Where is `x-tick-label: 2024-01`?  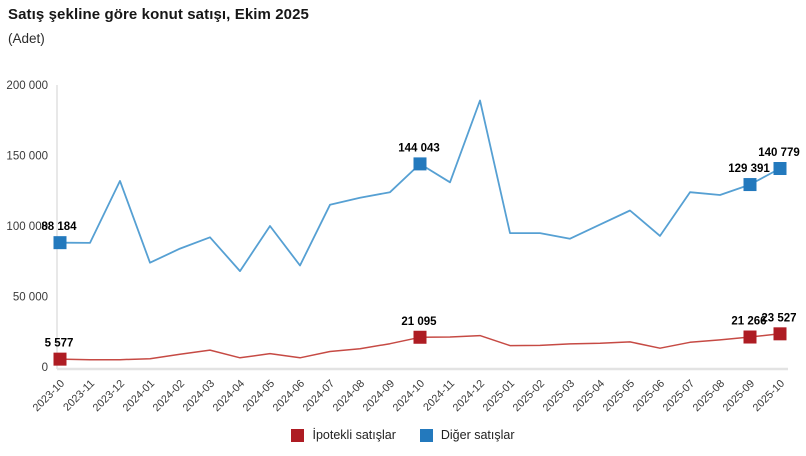 x-tick-label: 2024-01 is located at coordinates (139, 396).